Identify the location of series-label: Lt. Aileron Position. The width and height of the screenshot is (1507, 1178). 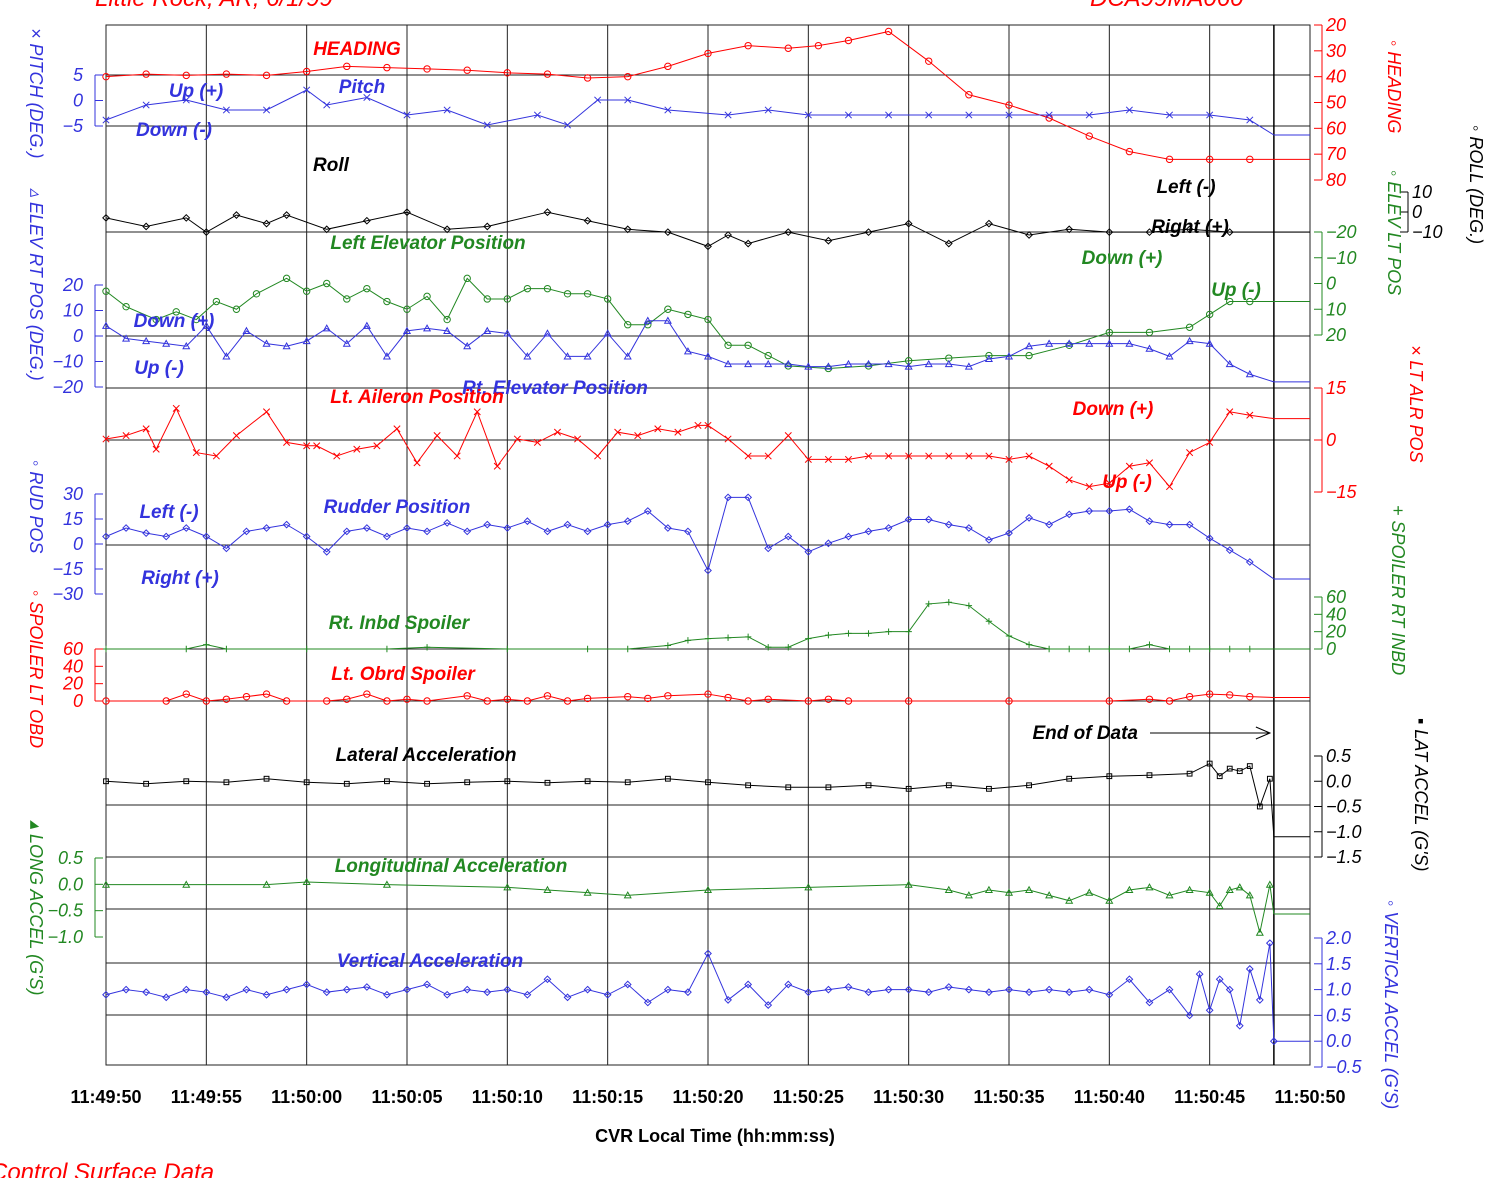
(416, 397).